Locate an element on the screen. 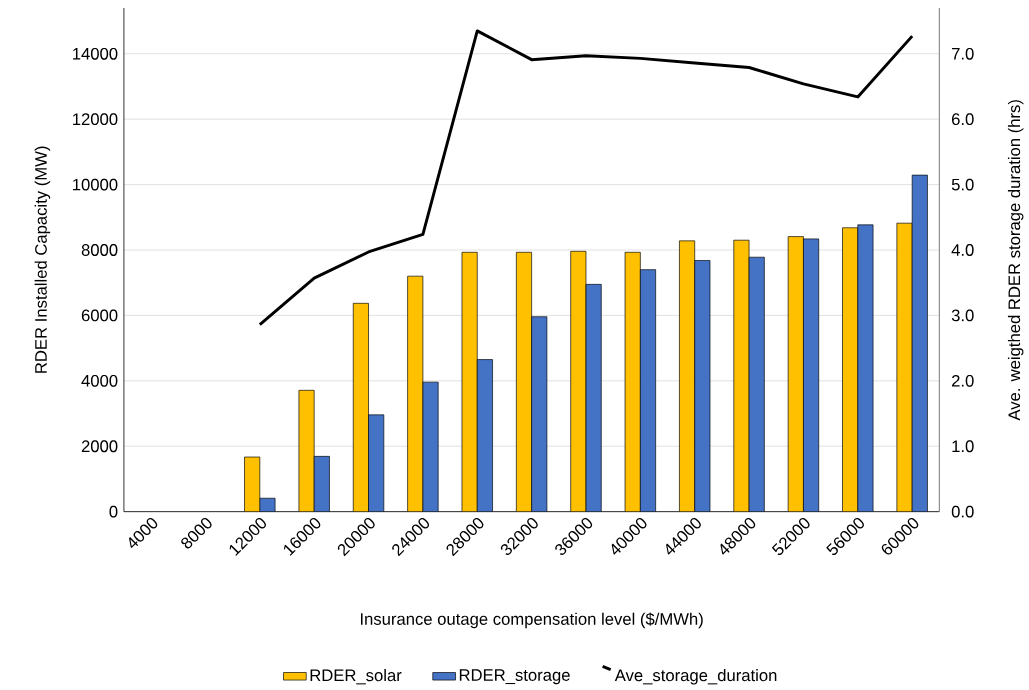 The width and height of the screenshot is (1029, 690). y2-tick-label: 4.0 is located at coordinates (962, 250).